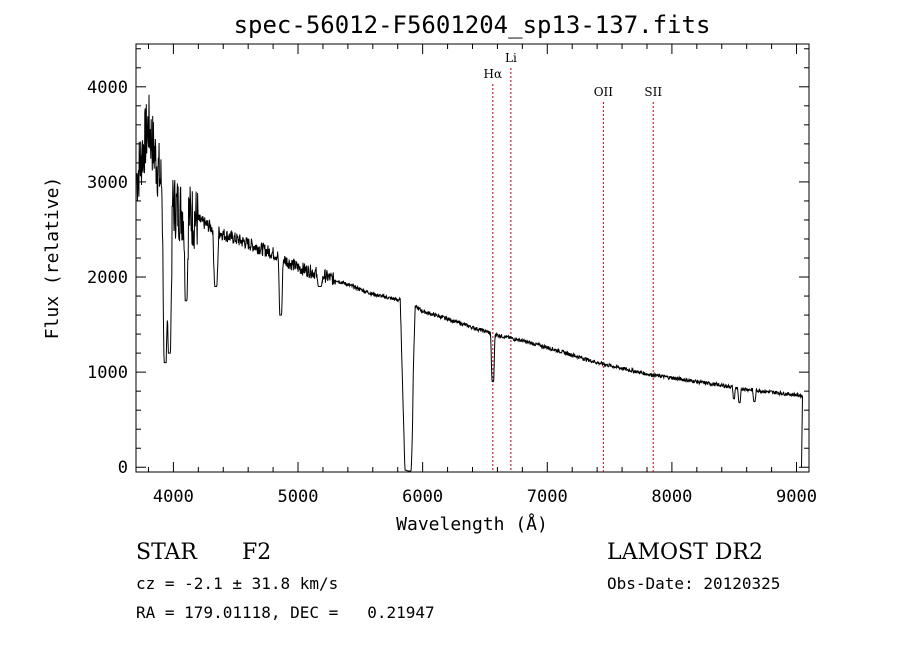 The image size is (900, 649). Describe the element at coordinates (237, 583) in the screenshot. I see `redshift-text: cz = -2.1 ± 31.8 km/s` at that location.